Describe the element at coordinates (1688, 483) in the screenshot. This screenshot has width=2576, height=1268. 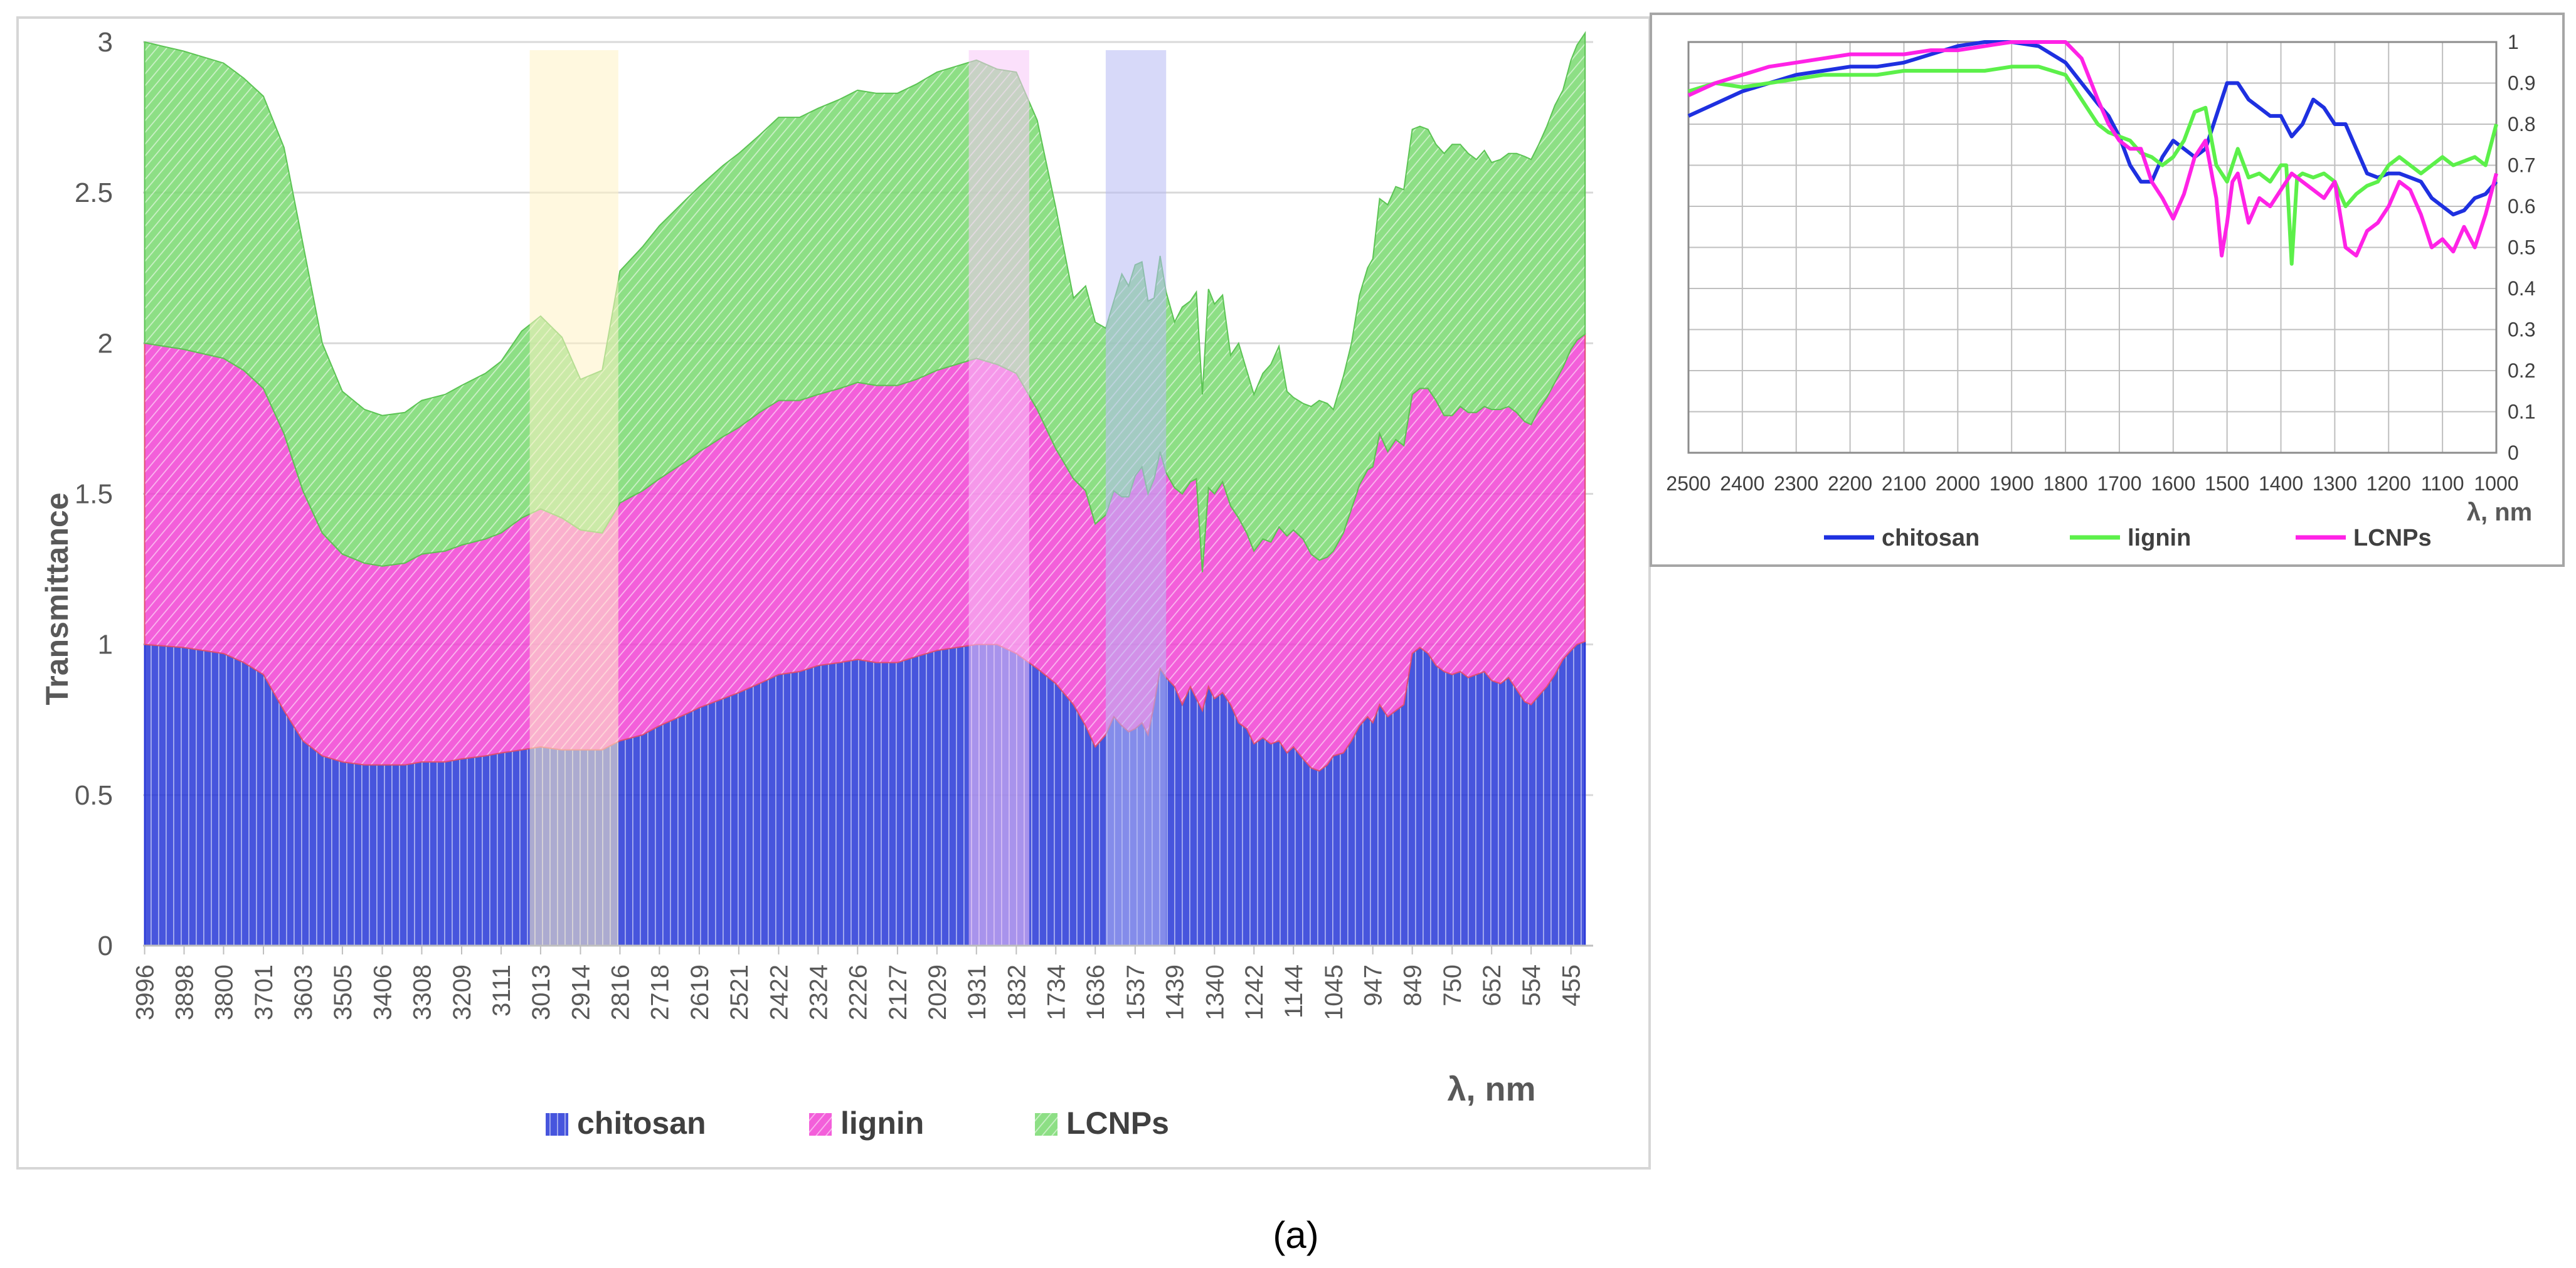
I see `inset-x-tick-label: 2500` at that location.